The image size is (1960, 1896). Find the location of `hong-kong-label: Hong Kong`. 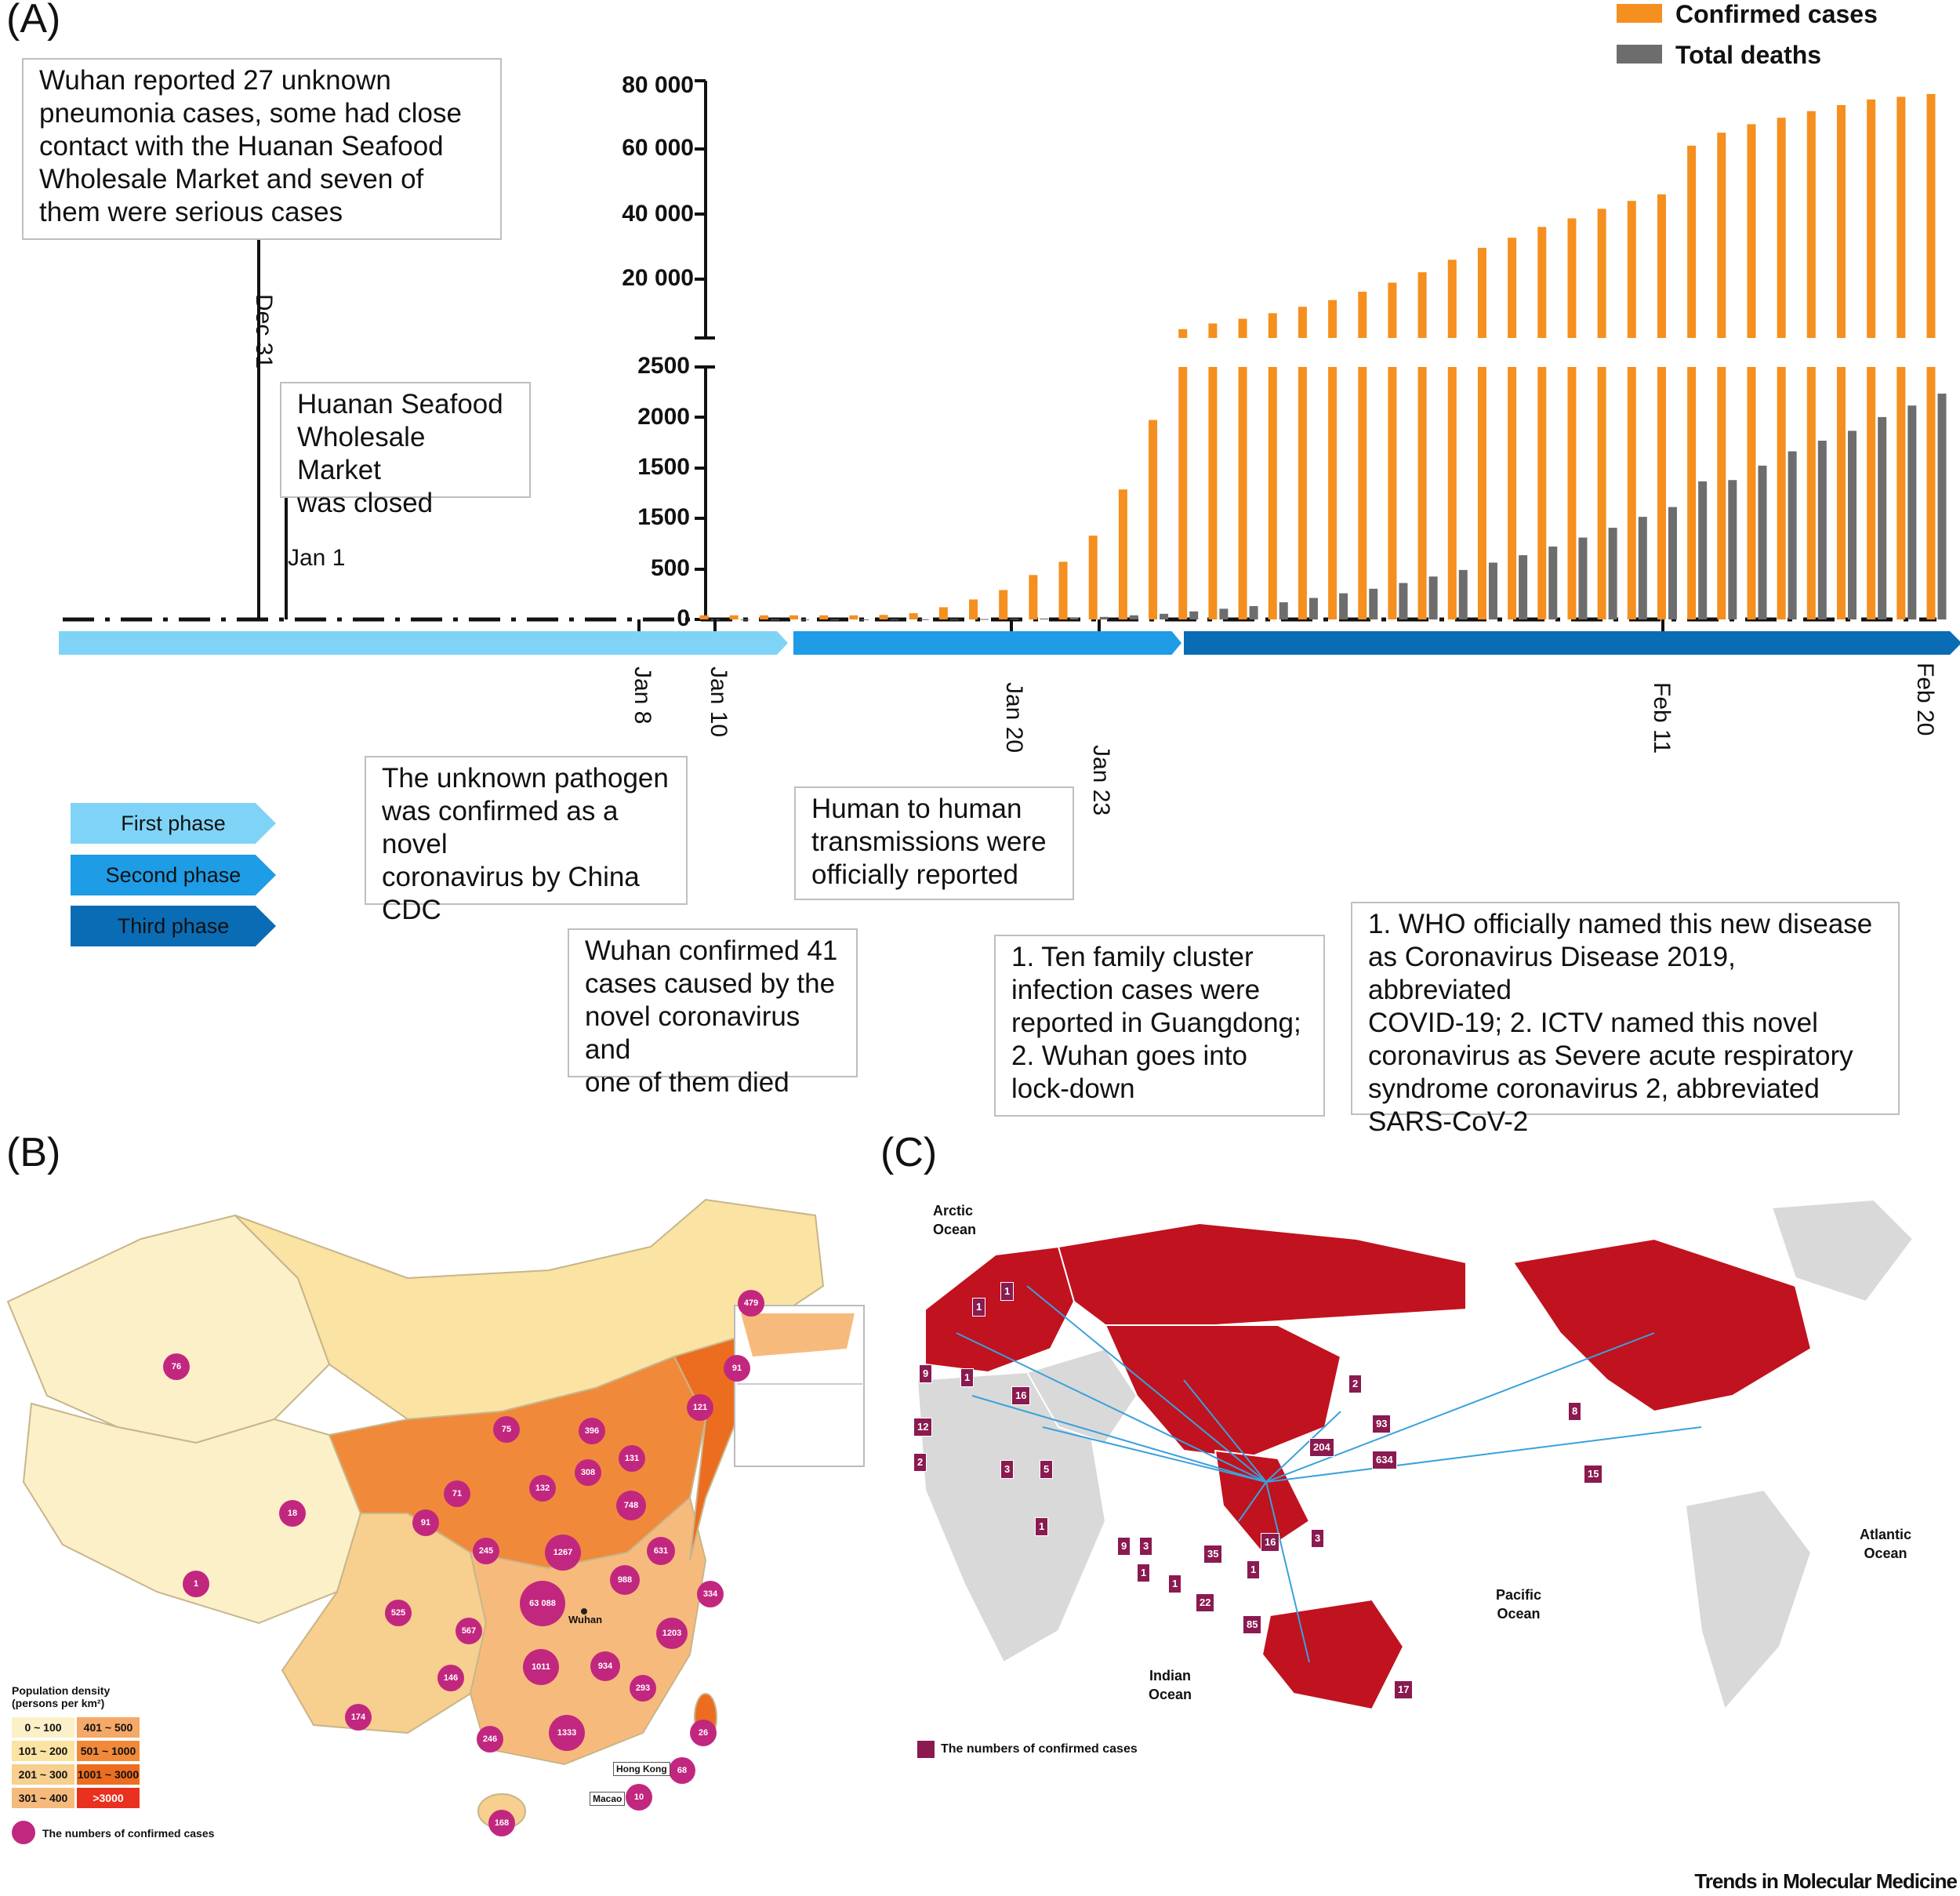

hong-kong-label: Hong Kong is located at coordinates (641, 1769).